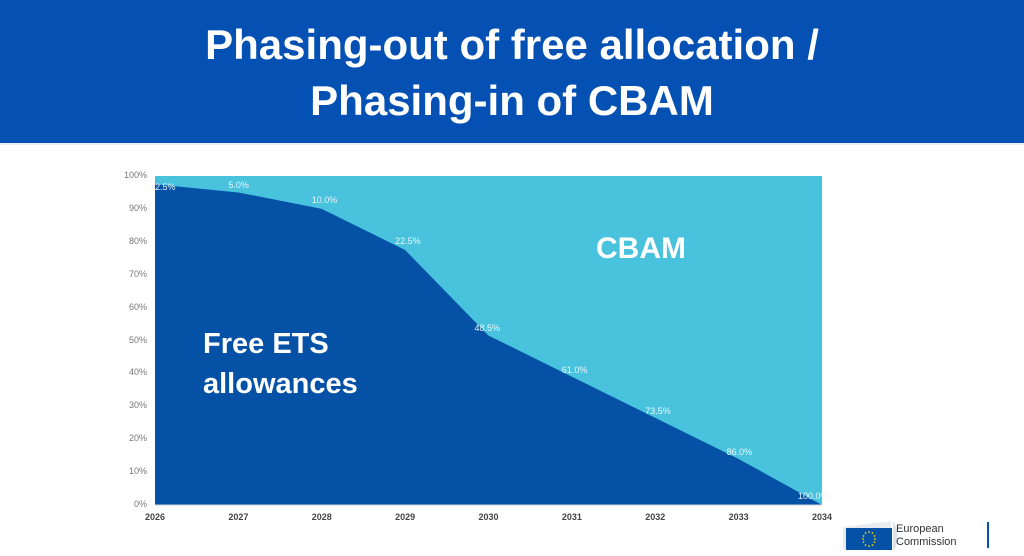 The height and width of the screenshot is (556, 1024). Describe the element at coordinates (137, 405) in the screenshot. I see `y-tick-label: 30%` at that location.